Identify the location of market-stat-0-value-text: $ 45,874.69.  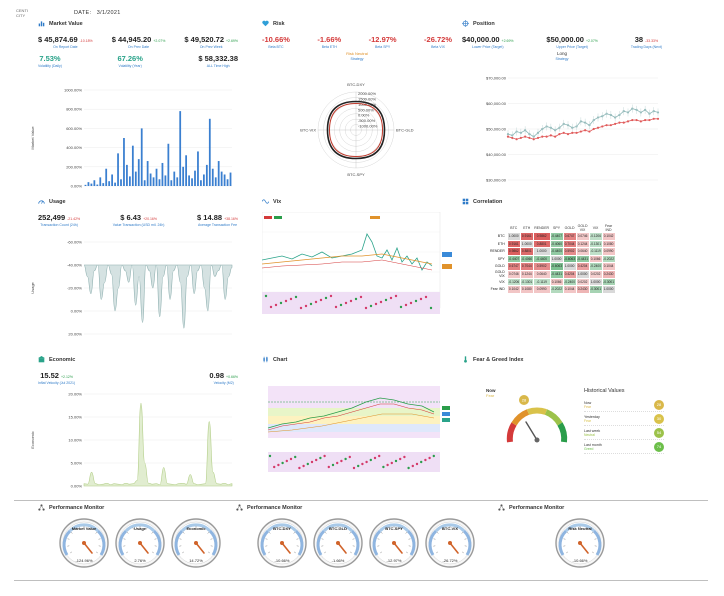
(58, 39).